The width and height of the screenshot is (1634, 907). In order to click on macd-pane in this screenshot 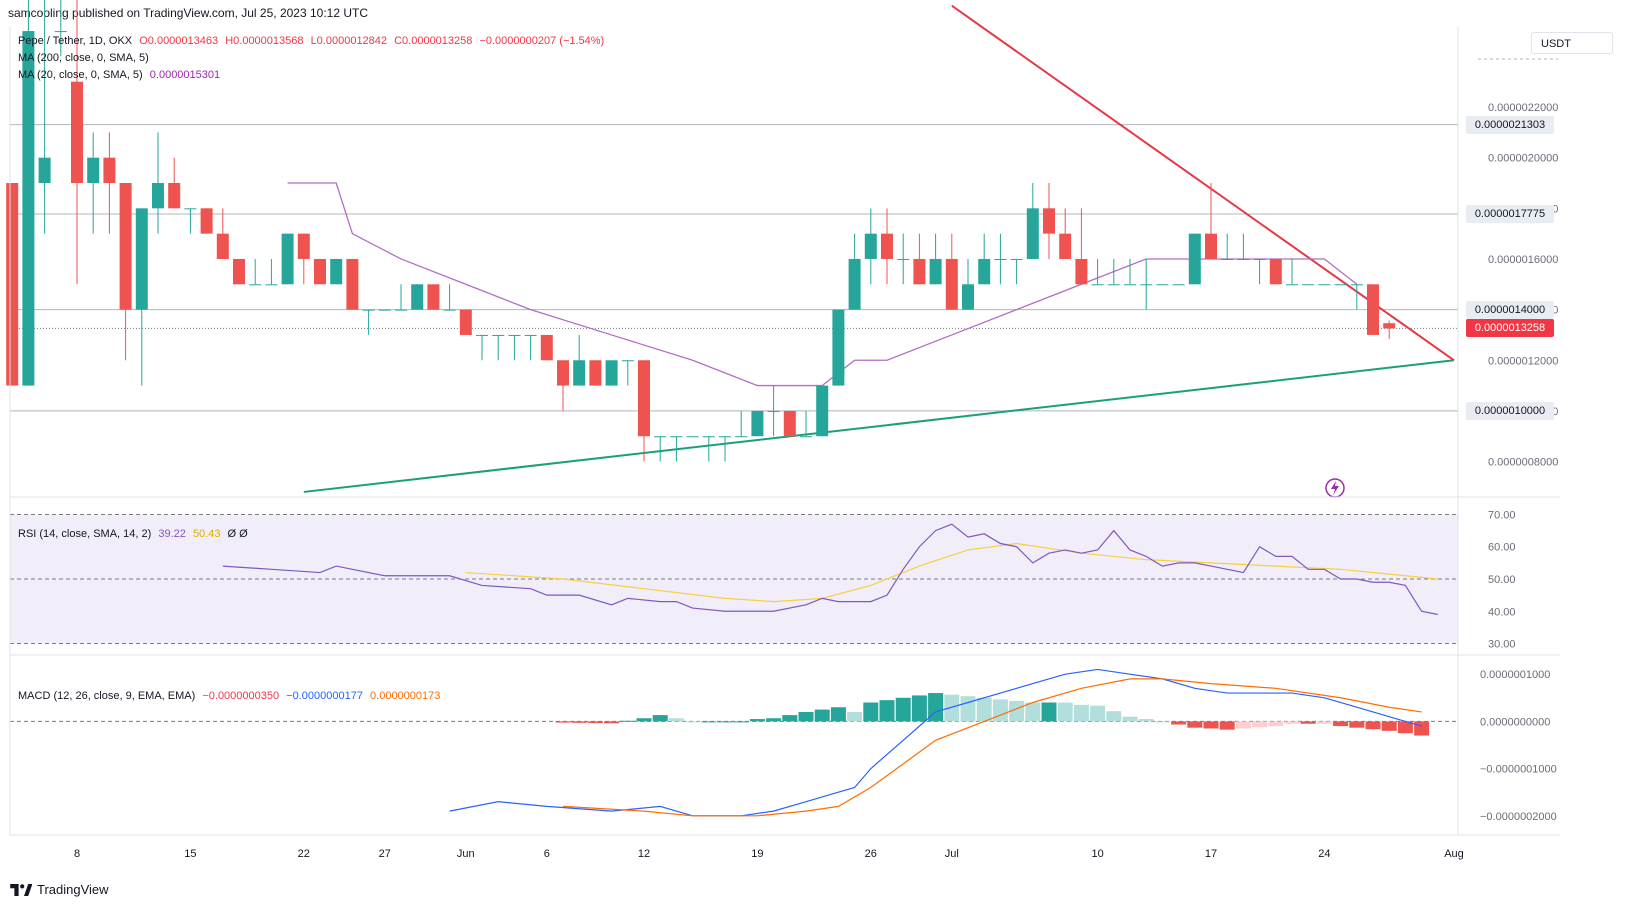, I will do `click(734, 742)`.